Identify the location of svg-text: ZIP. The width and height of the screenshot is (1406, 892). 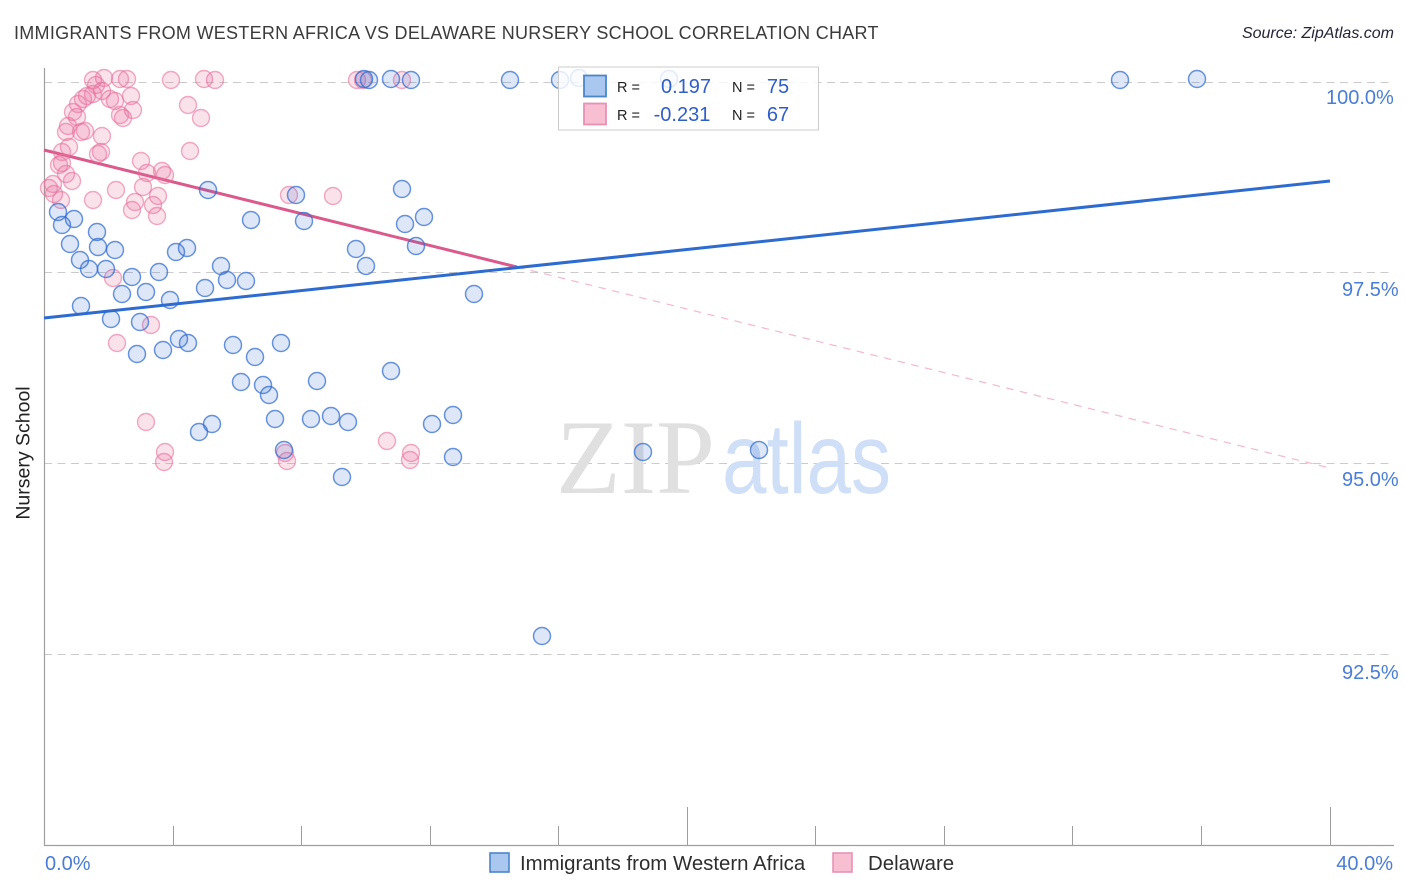
(635, 457).